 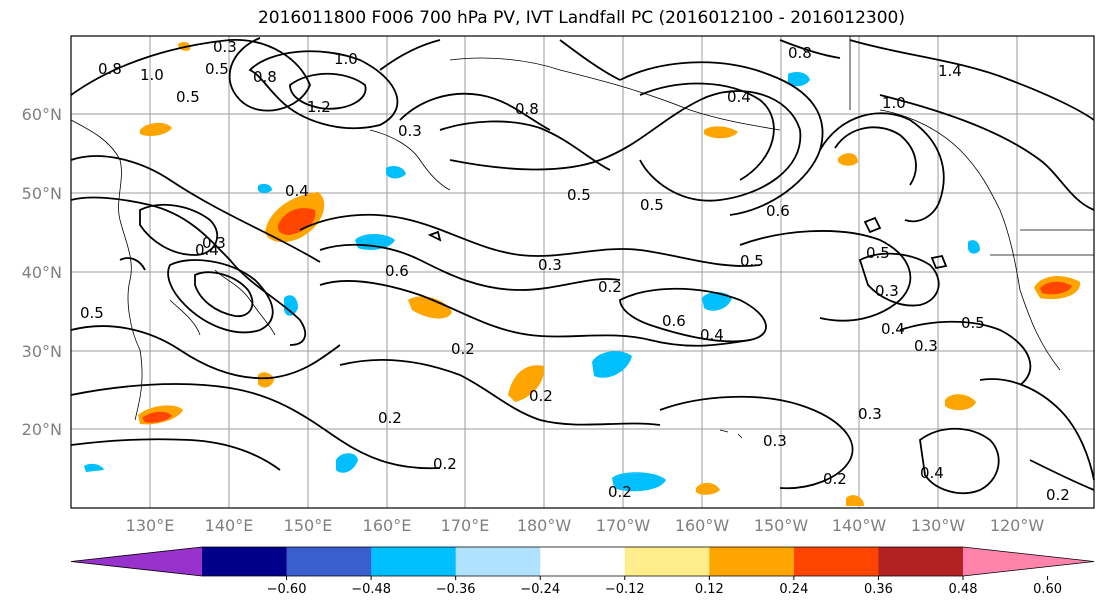 What do you see at coordinates (938, 525) in the screenshot?
I see `lon-label: 130°W` at bounding box center [938, 525].